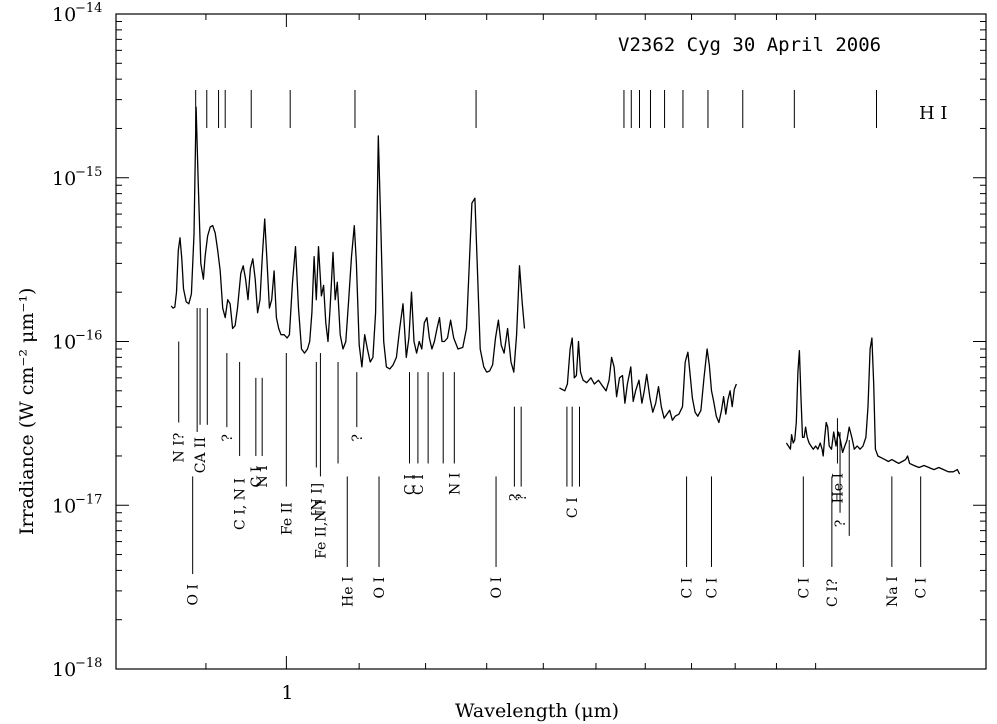  Describe the element at coordinates (241, 504) in the screenshot. I see `line-id-label: C I, N I` at that location.